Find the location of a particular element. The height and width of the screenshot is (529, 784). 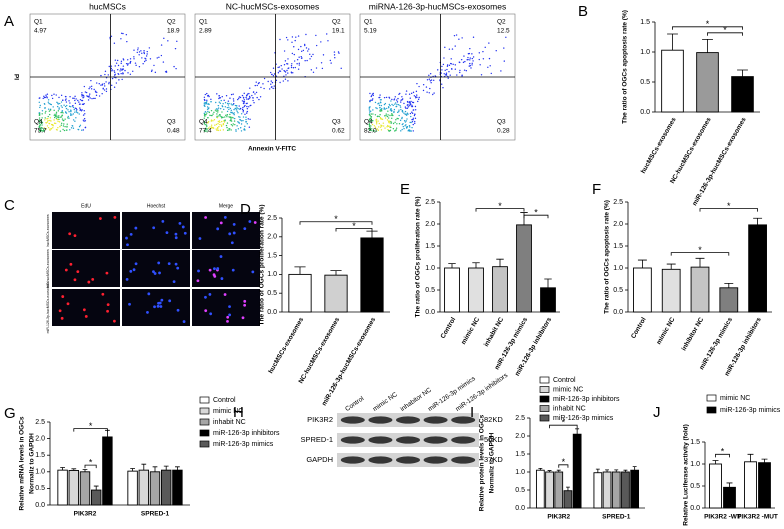

quadrant-value: 77.4 is located at coordinates (205, 131).